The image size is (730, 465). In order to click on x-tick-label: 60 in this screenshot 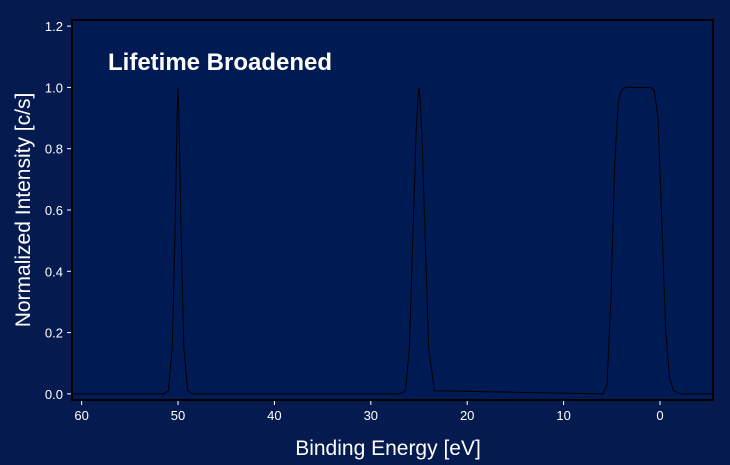, I will do `click(81, 415)`.